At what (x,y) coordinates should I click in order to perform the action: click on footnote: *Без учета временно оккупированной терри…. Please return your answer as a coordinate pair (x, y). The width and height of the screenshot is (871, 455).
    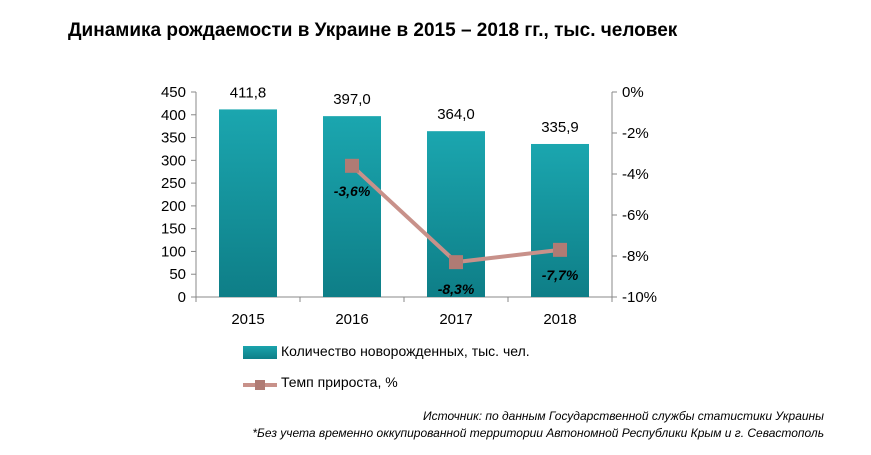
    Looking at the image, I should click on (538, 433).